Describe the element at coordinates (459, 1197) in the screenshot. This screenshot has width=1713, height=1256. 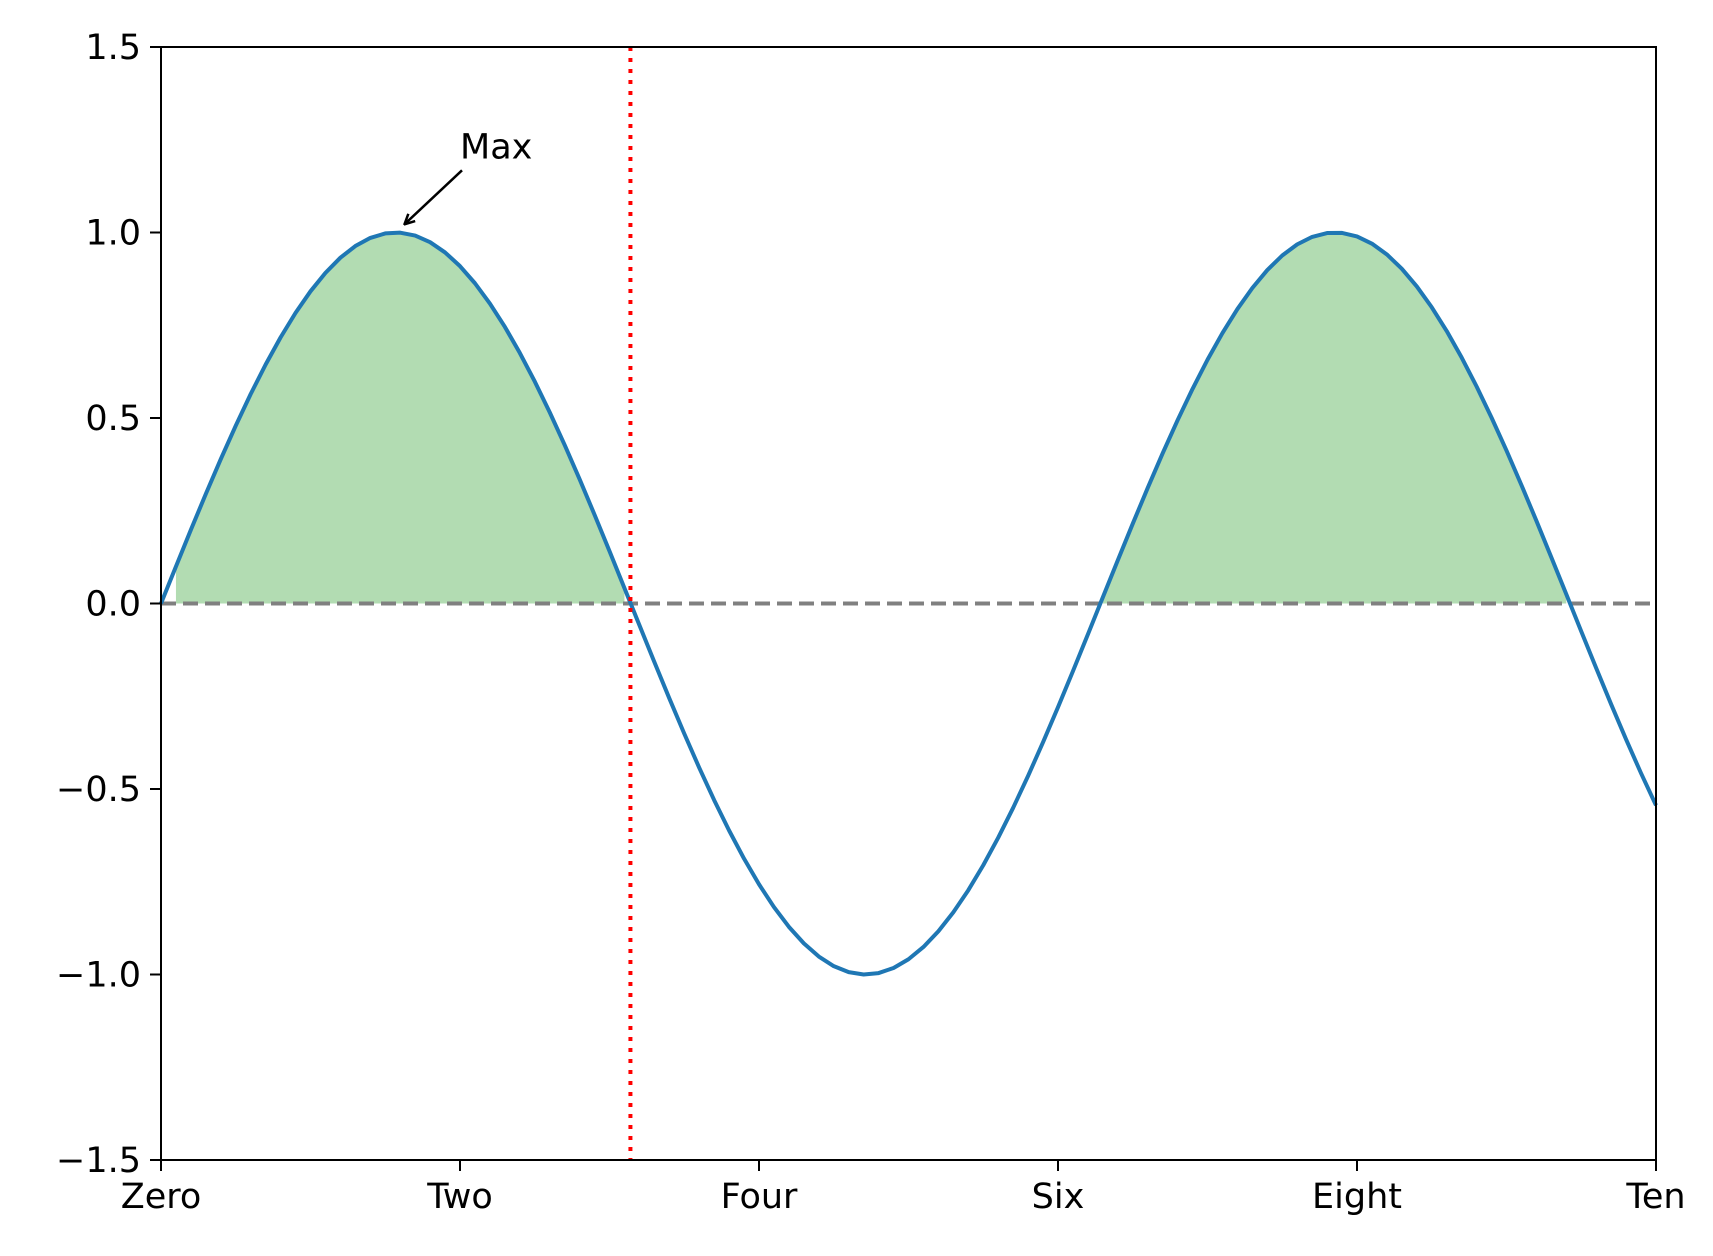
I see `x-tick-label-1: Two` at that location.